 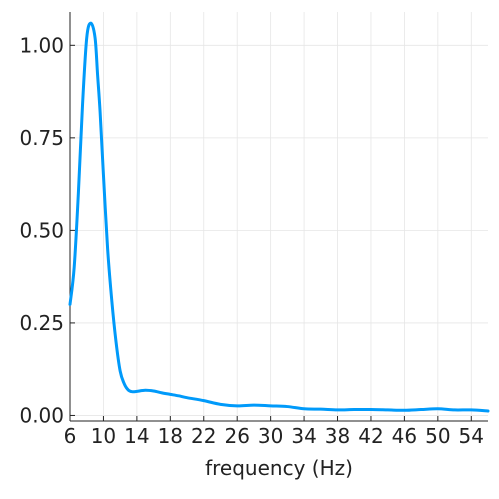 I want to click on x-tick-label-0: 6, so click(x=70, y=436).